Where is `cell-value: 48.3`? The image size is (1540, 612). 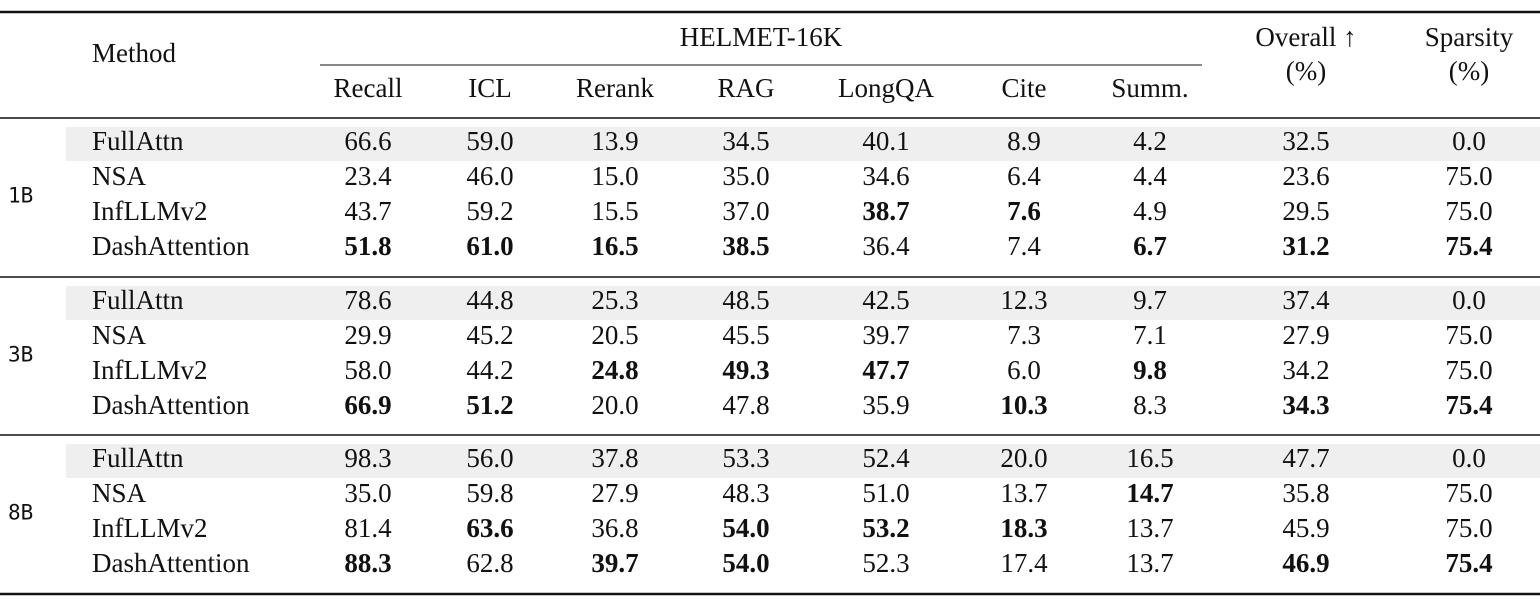
cell-value: 48.3 is located at coordinates (745, 493).